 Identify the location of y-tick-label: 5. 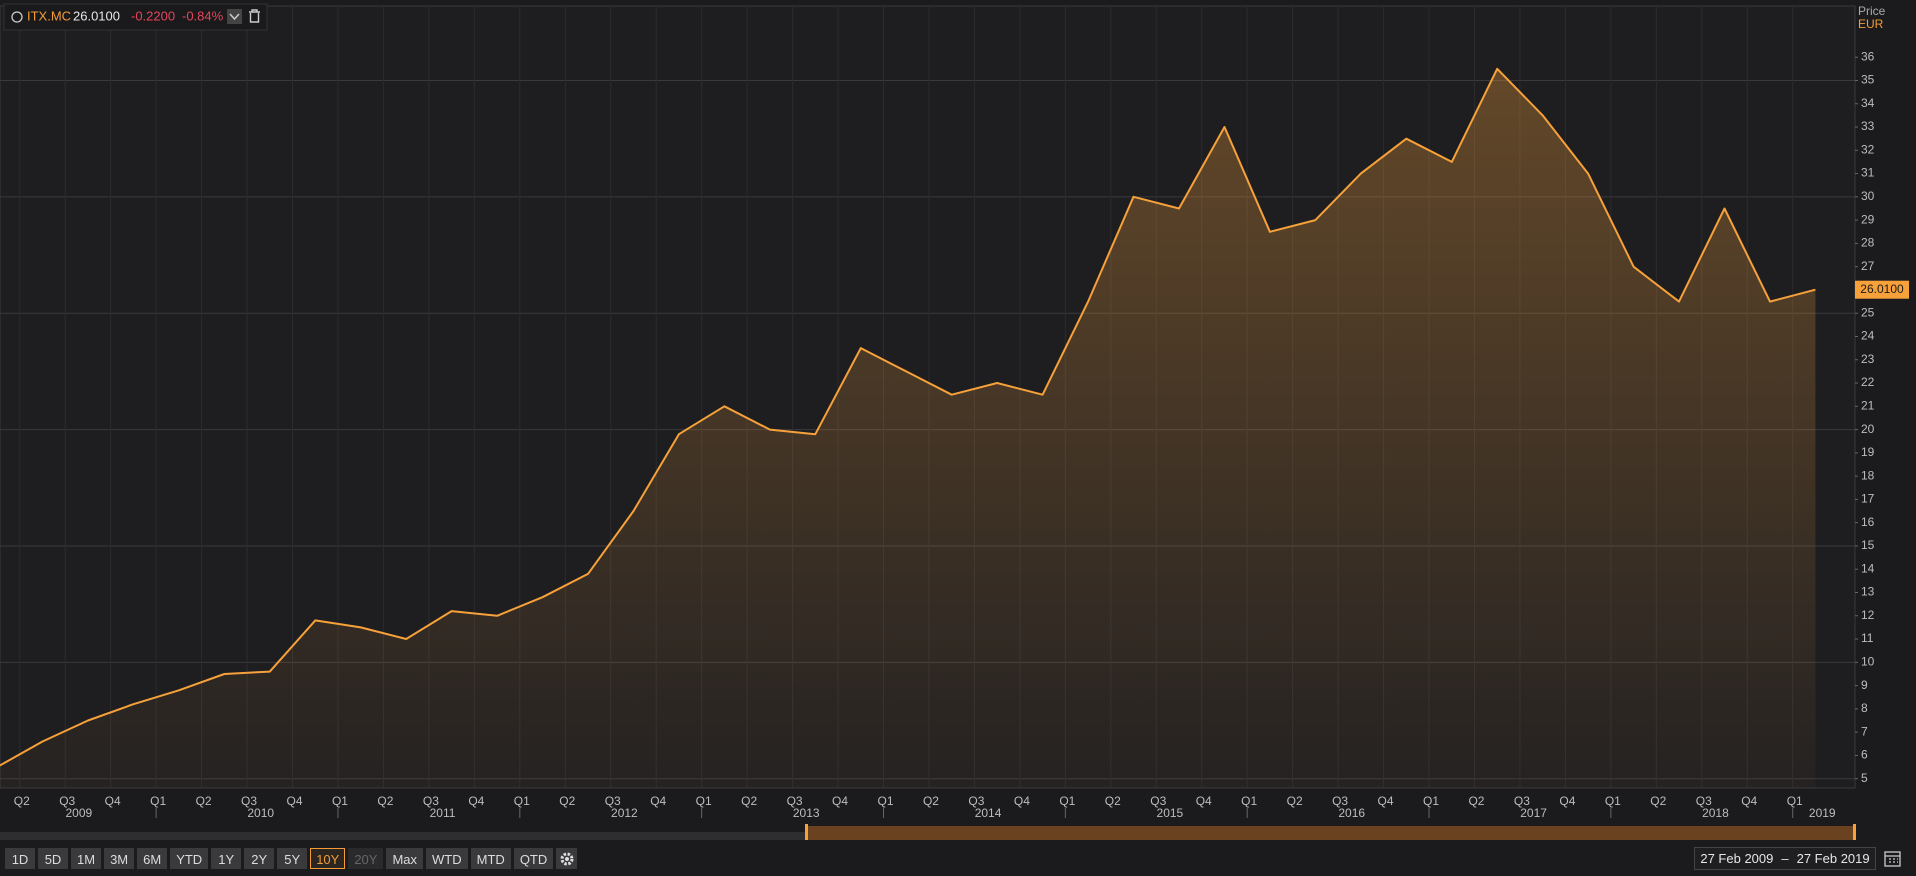
(1864, 778).